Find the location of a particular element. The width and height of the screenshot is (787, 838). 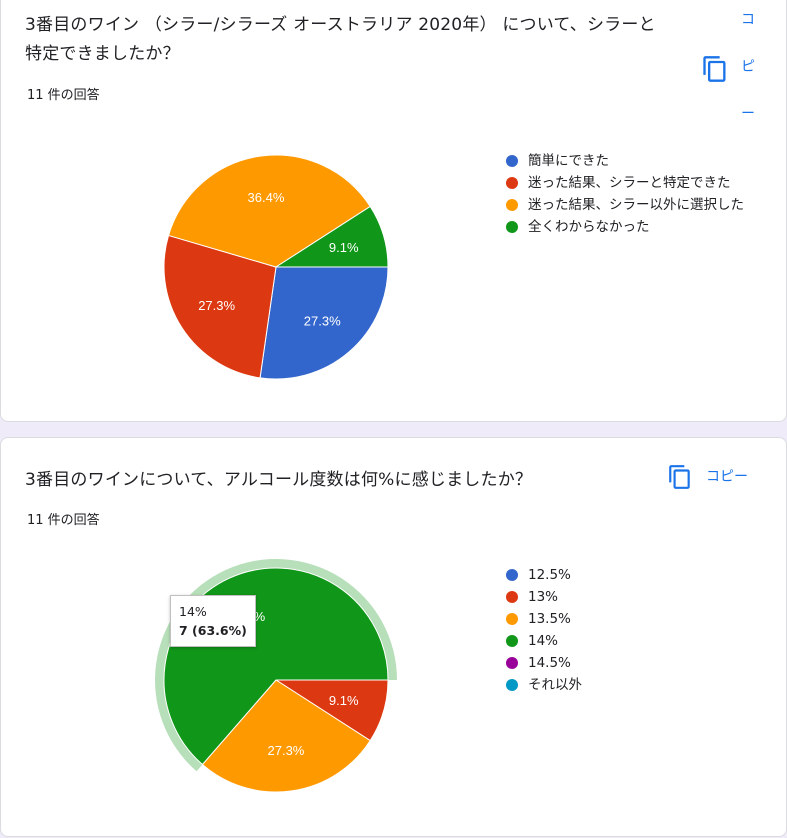

question-title: 3番目のワインについて、アルコール度数は何%に感じましたか？ is located at coordinates (279, 480).